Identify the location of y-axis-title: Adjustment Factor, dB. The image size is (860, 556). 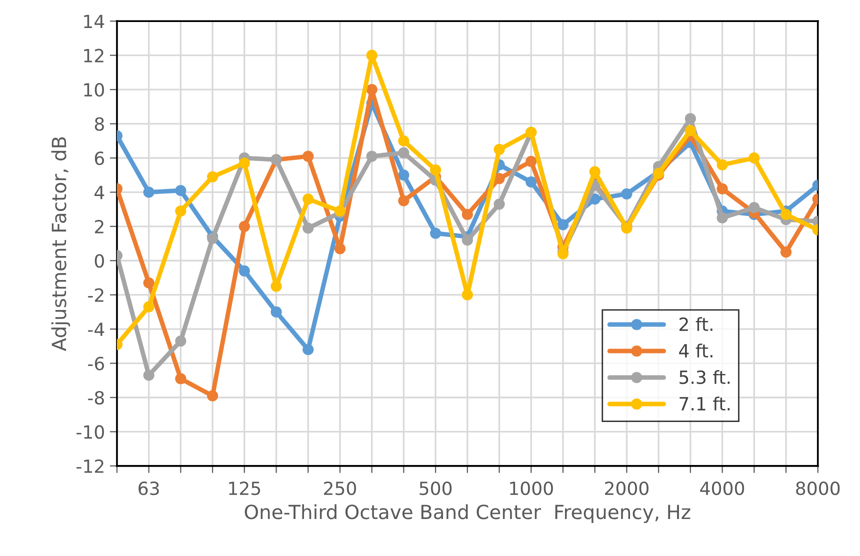
(60, 244).